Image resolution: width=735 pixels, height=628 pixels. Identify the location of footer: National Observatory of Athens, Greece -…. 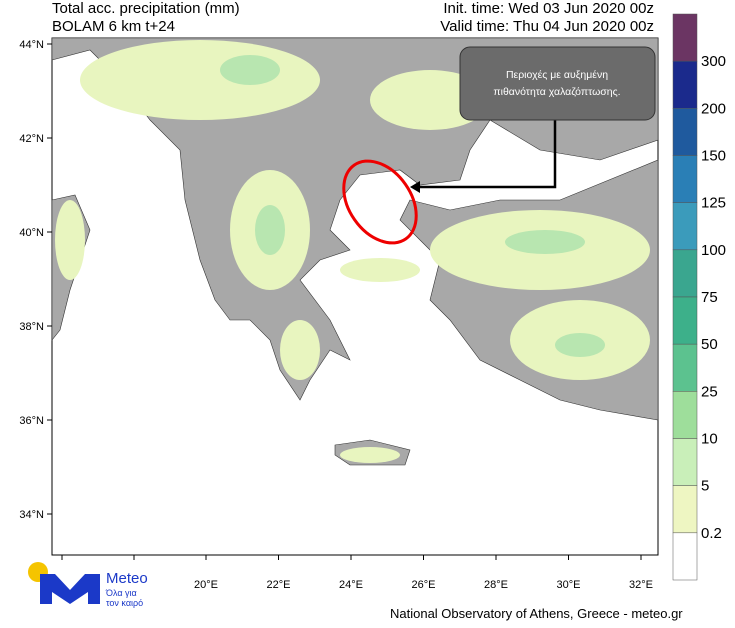
(536, 613).